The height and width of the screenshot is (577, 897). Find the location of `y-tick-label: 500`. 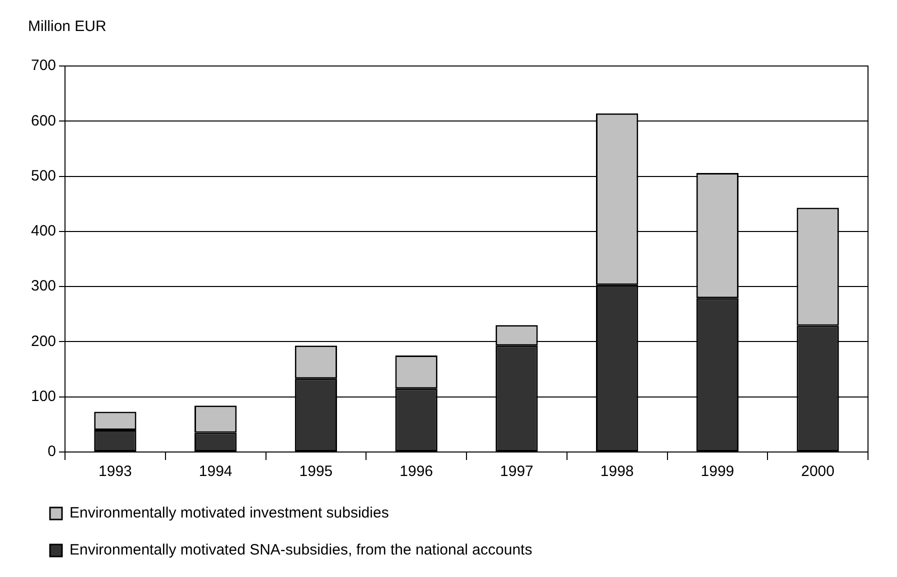

y-tick-label: 500 is located at coordinates (43, 175).